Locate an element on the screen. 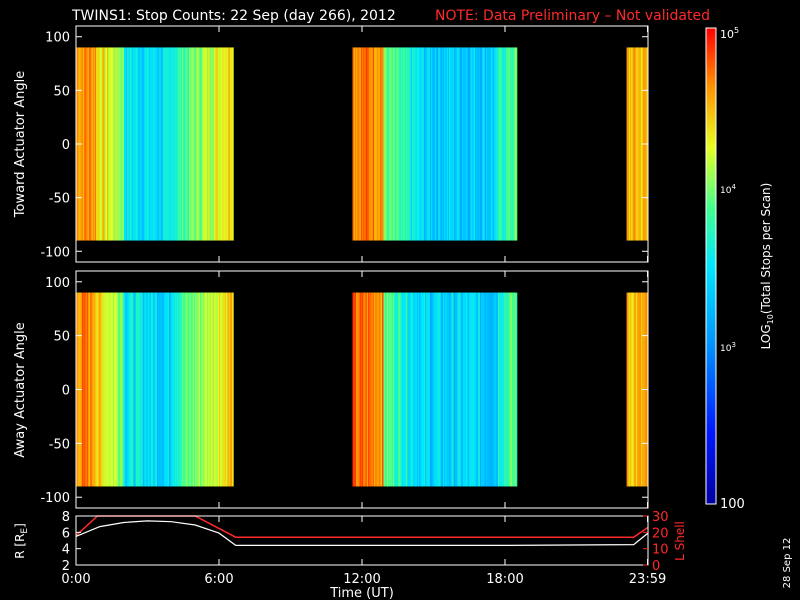 The width and height of the screenshot is (800, 600). colorbar-tick-100: 100 is located at coordinates (732, 504).